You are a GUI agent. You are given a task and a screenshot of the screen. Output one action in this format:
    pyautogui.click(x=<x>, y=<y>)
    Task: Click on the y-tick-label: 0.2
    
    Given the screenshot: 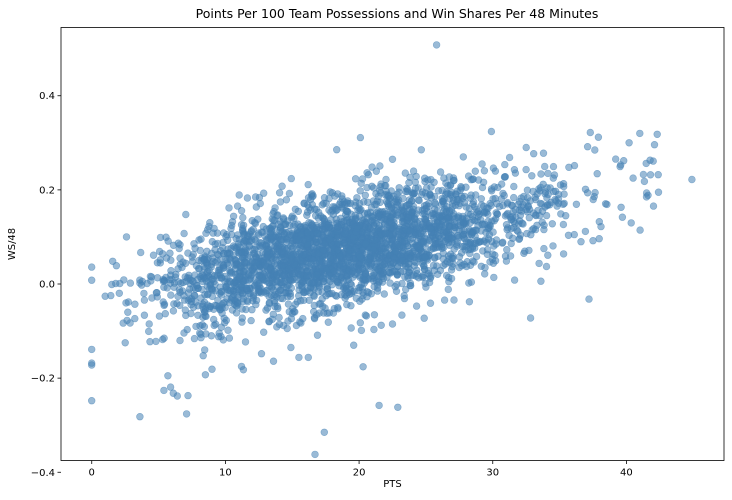 What is the action you would take?
    pyautogui.click(x=47, y=190)
    